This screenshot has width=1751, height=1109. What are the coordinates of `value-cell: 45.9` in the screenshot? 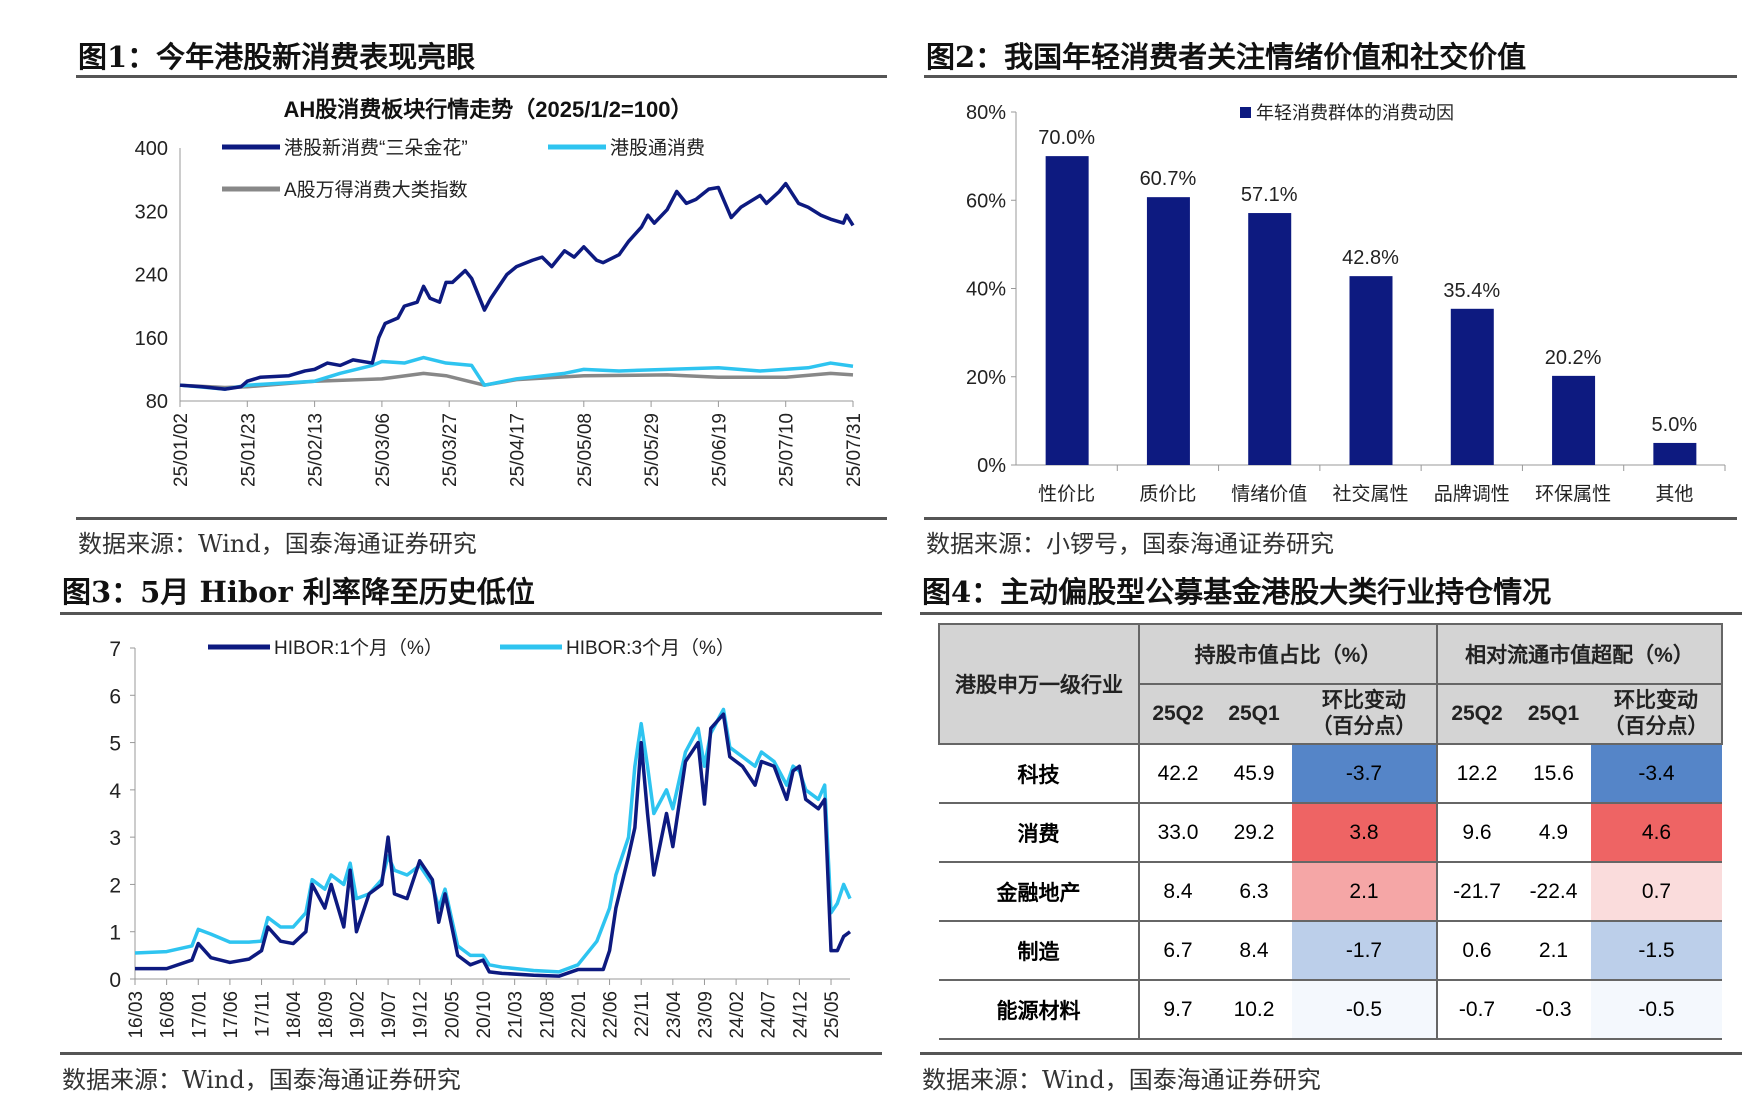 It's located at (1254, 773).